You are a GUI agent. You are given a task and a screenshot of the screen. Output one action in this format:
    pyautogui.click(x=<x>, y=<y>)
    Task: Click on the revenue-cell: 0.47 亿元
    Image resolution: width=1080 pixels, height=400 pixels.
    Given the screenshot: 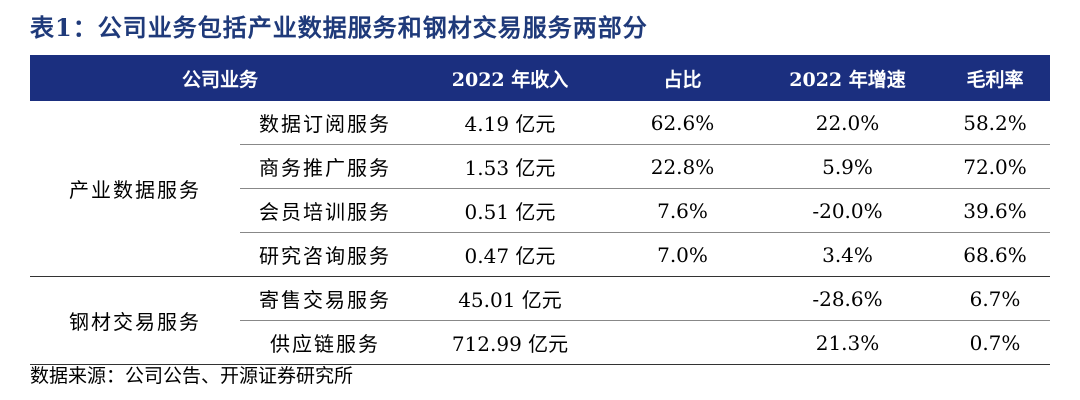 What is the action you would take?
    pyautogui.click(x=510, y=256)
    